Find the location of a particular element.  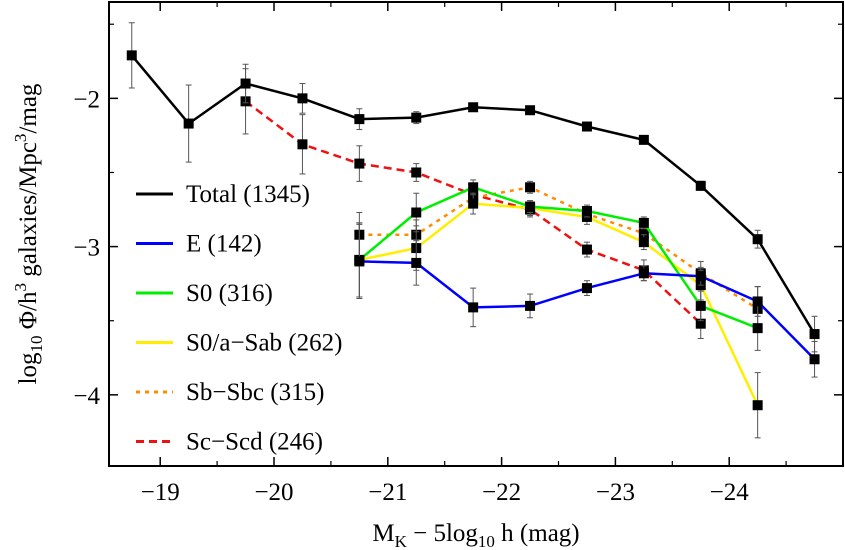

legend-label: S0/a−Sab (262) is located at coordinates (264, 343).